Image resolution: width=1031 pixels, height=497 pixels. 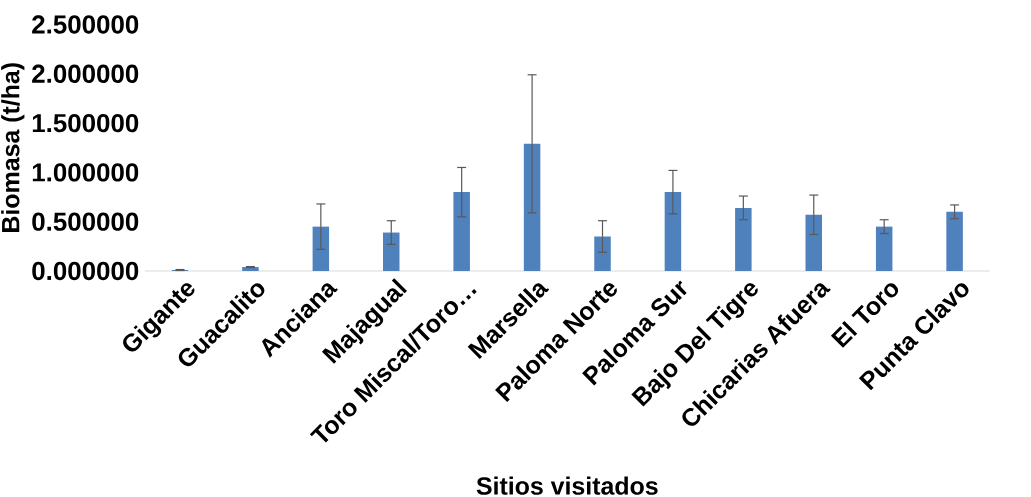 I want to click on y-tick-label: 1.000000, so click(x=85, y=172).